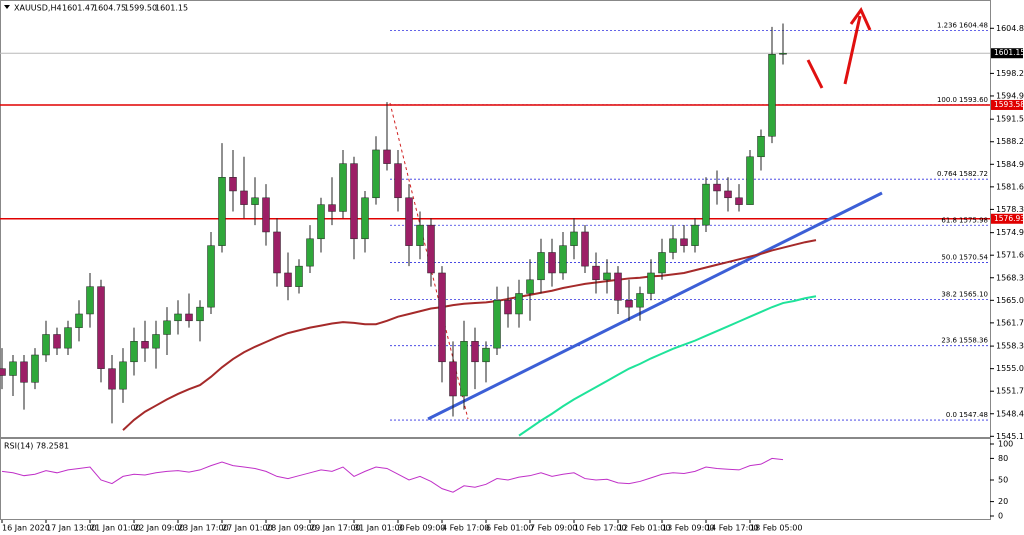  Describe the element at coordinates (1010, 368) in the screenshot. I see `y-tick-label: 1555.00` at that location.